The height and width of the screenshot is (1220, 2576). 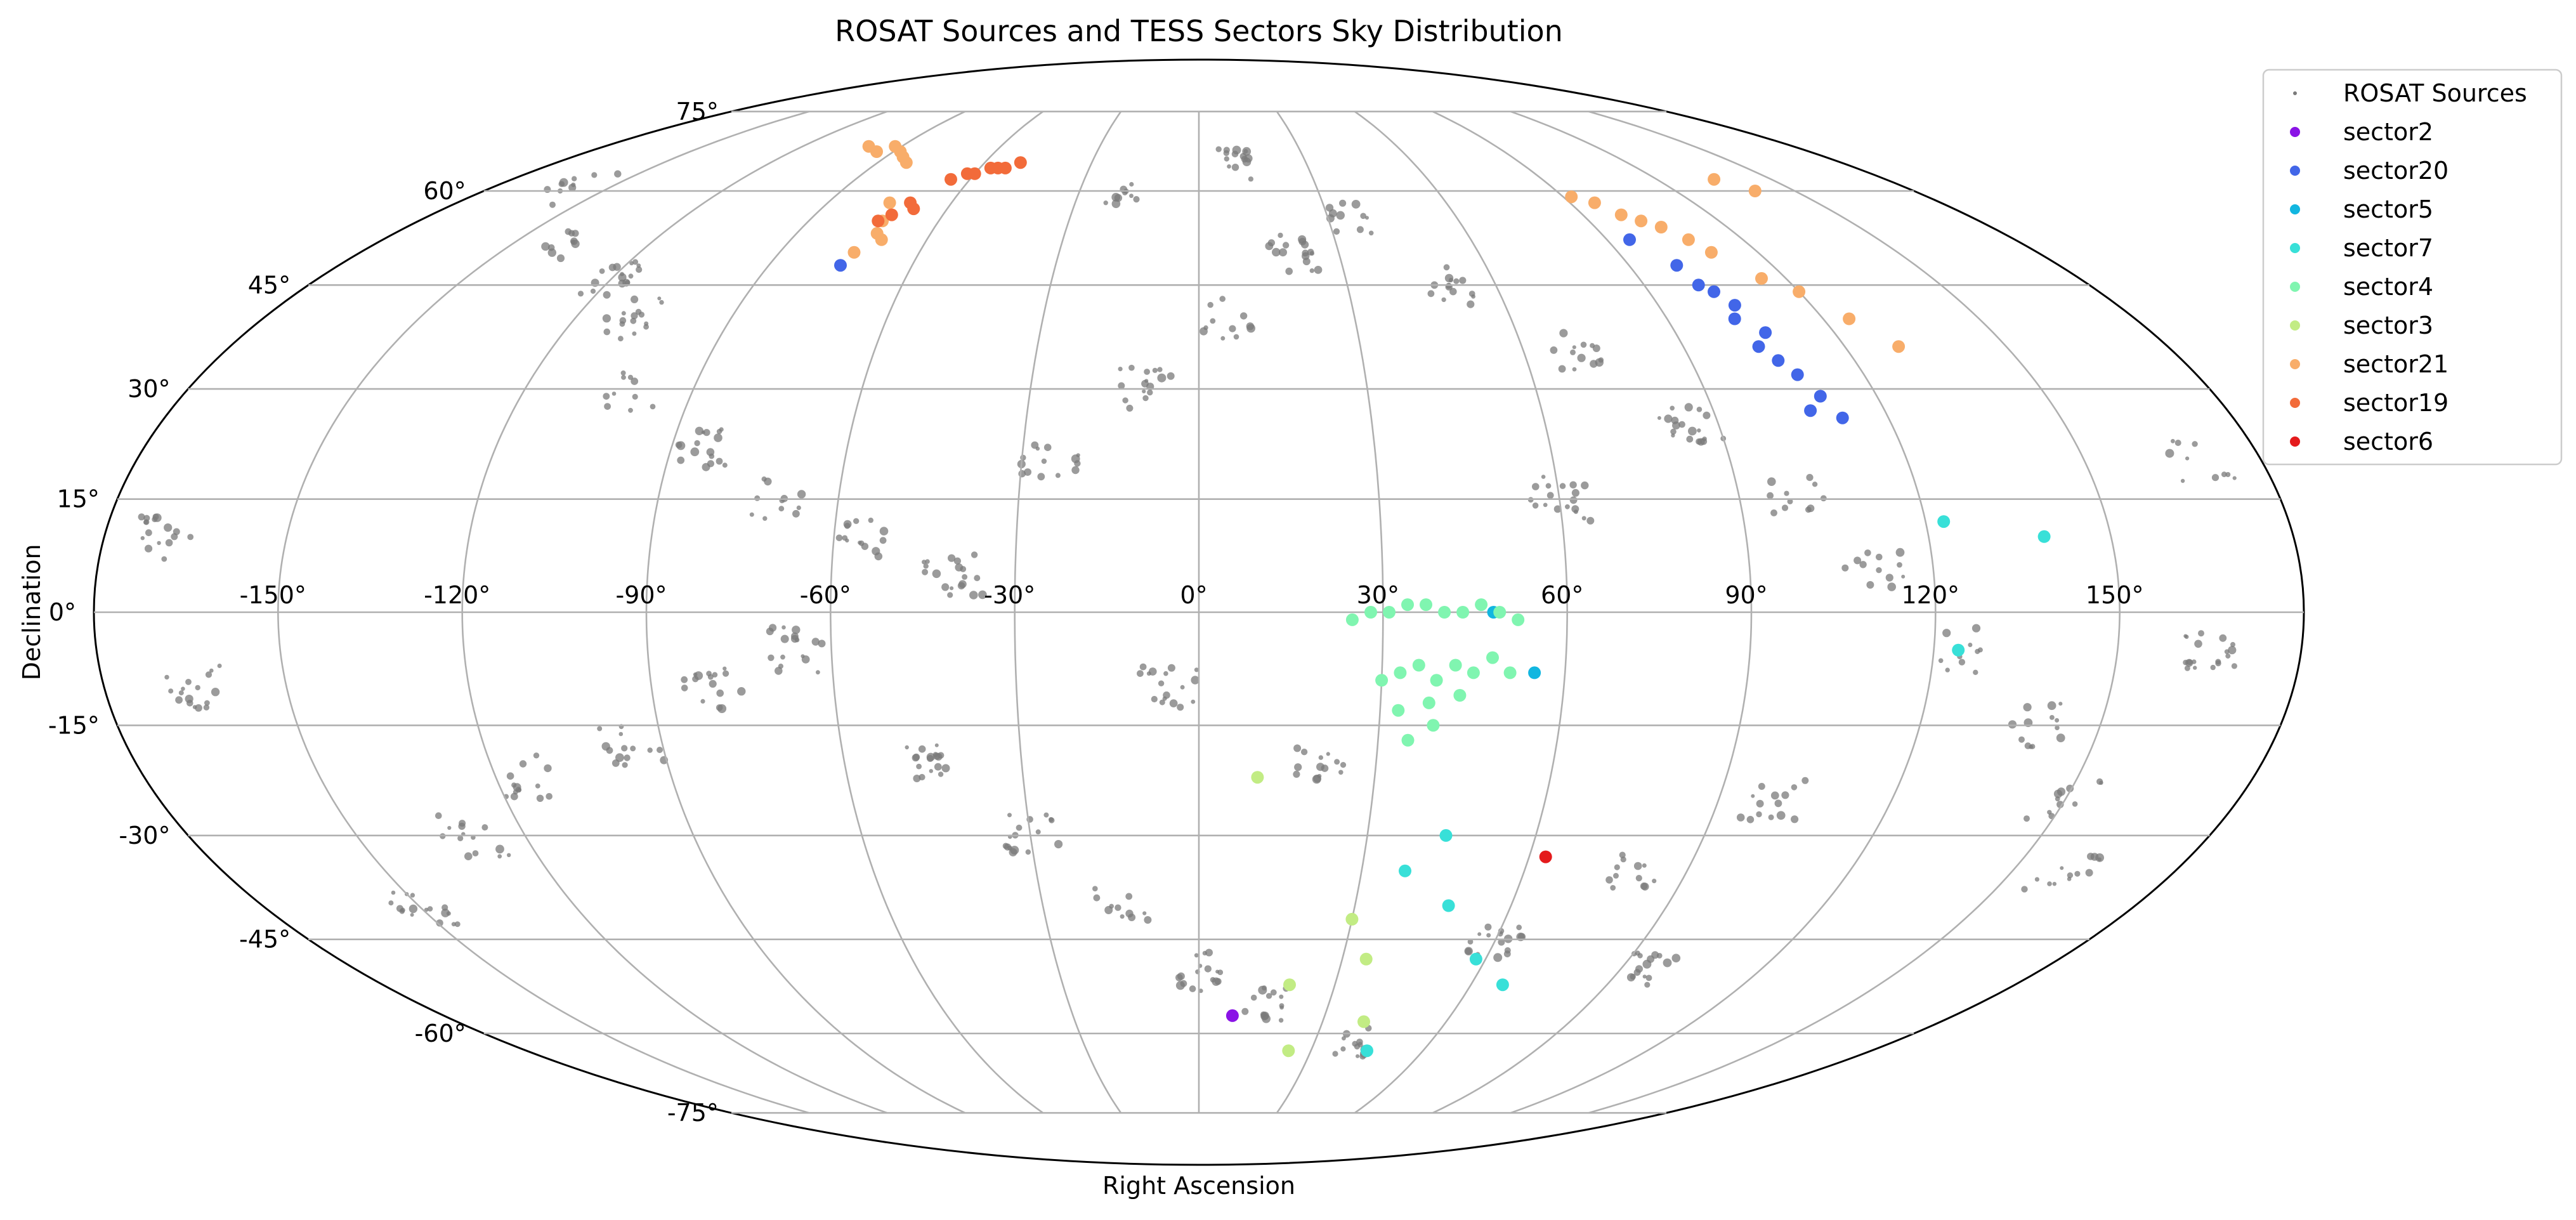 I want to click on meridian-gridline, so click(x=937, y=612).